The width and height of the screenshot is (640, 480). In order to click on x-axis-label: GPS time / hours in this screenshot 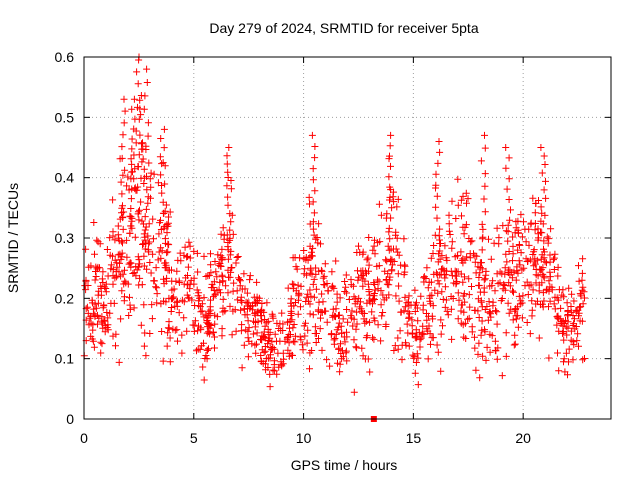, I will do `click(344, 465)`.